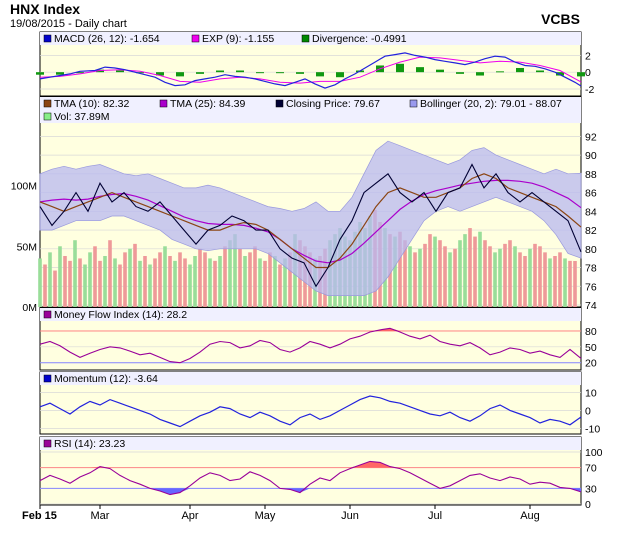 The height and width of the screenshot is (535, 620). Describe the element at coordinates (491, 104) in the screenshot. I see `legend-label: Bollinger (20, 2): 79.01 - 88.07` at that location.